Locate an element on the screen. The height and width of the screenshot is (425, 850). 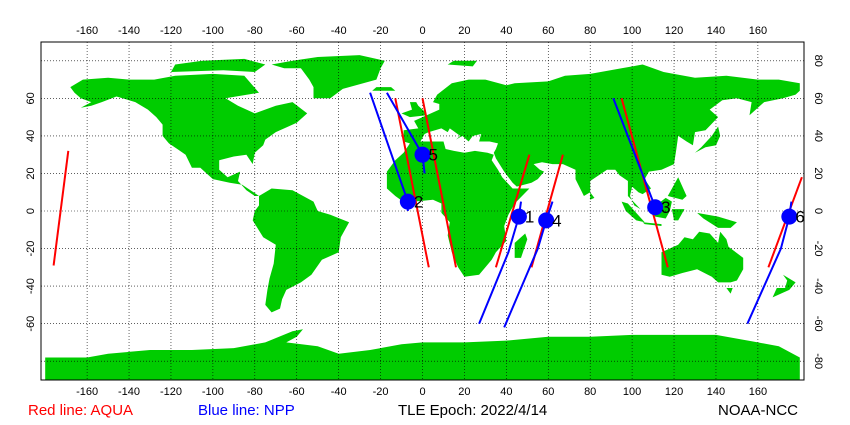
landmass-uk-ireland is located at coordinates (414, 110).